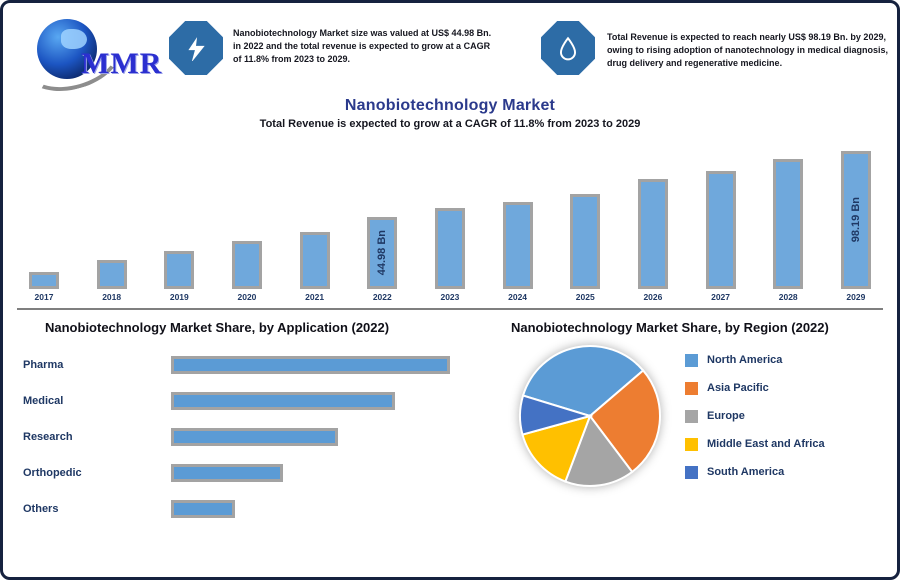  What do you see at coordinates (653, 297) in the screenshot?
I see `axis-year-label: 2026` at bounding box center [653, 297].